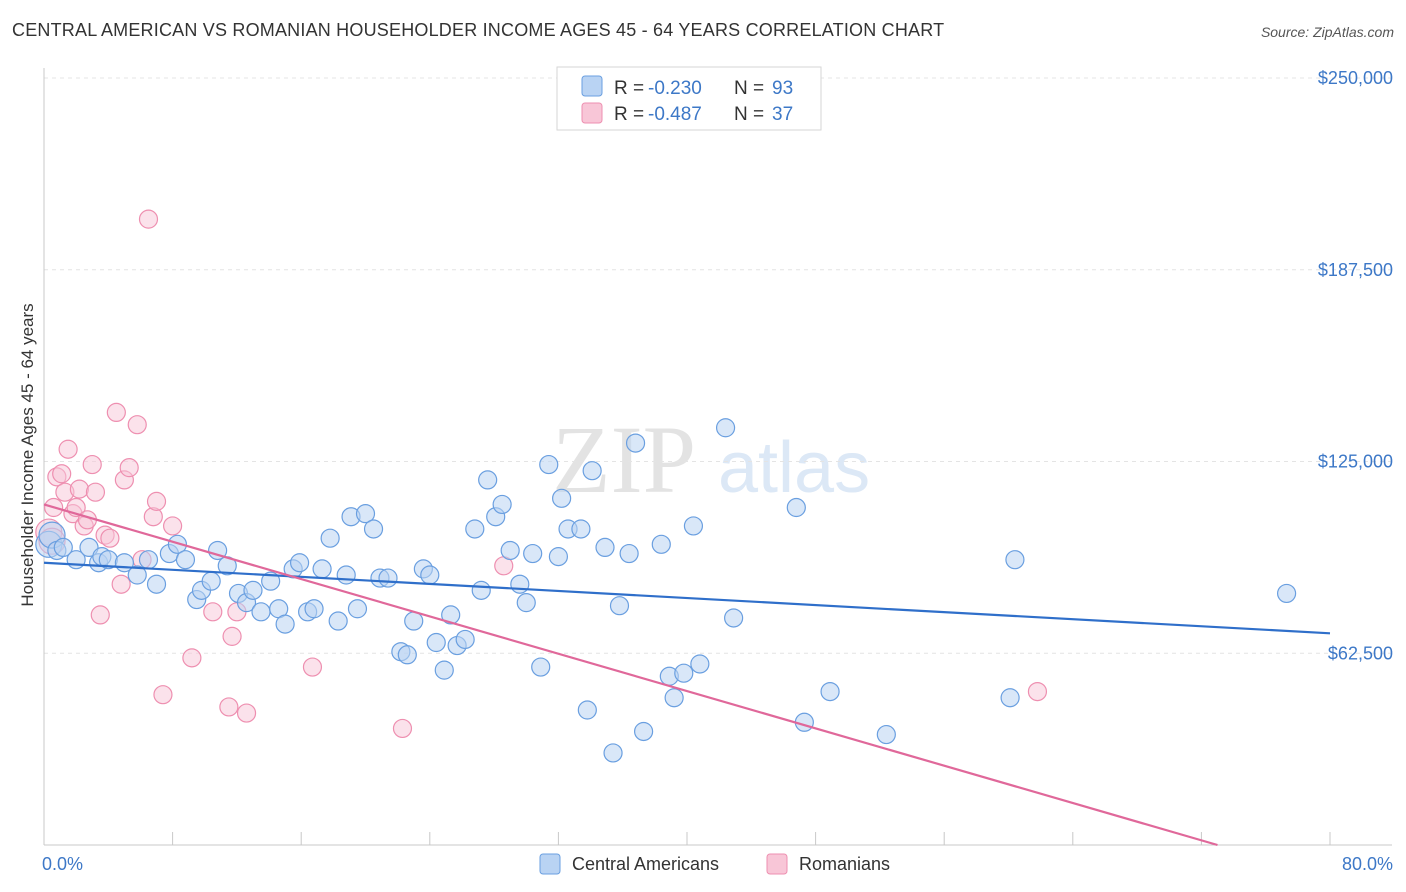 The image size is (1406, 892). Describe the element at coordinates (751, 838) in the screenshot. I see `x-ticks` at that location.